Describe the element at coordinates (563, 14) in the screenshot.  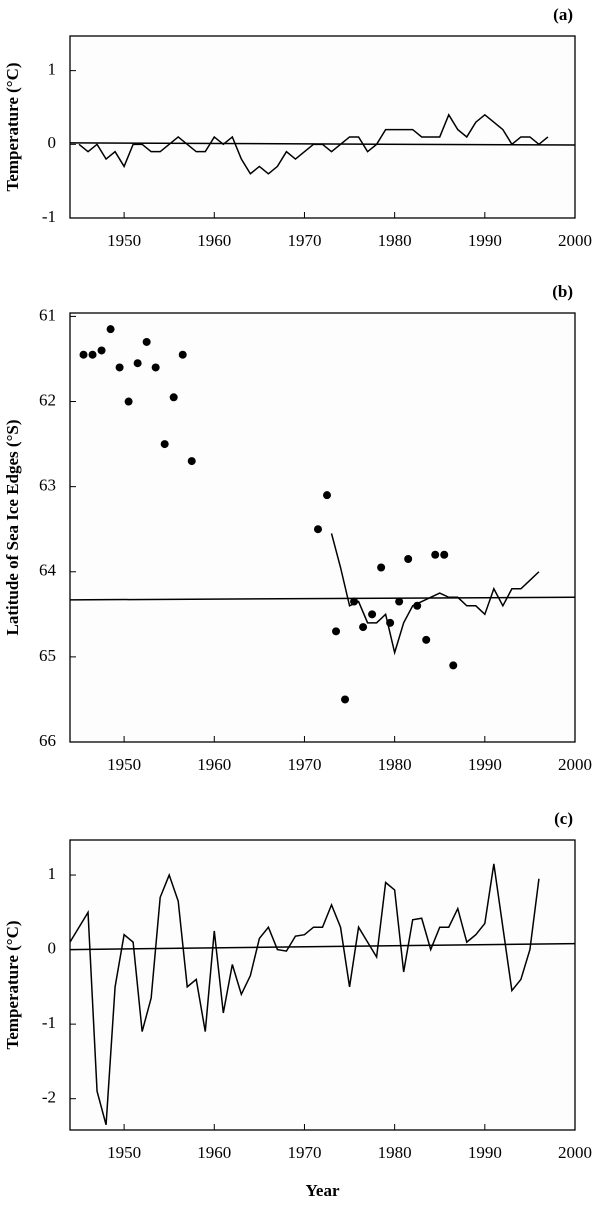
I see `panel-label: (a)` at that location.